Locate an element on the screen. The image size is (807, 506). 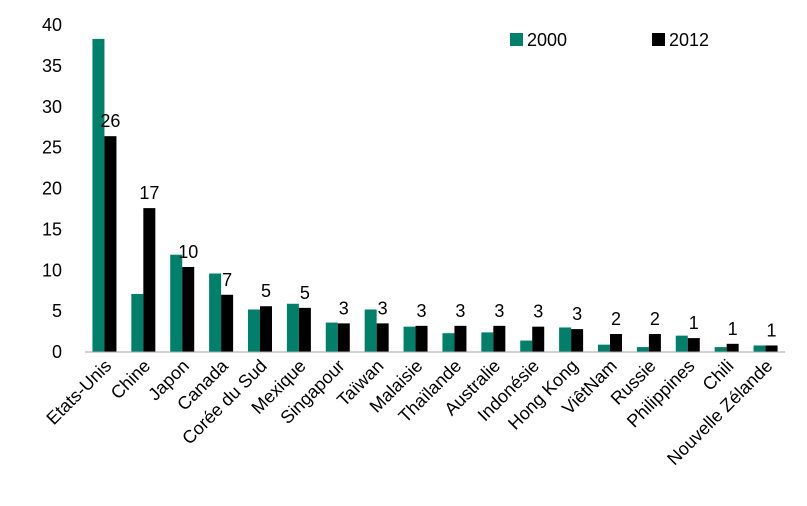
data-label: 17 is located at coordinates (149, 193).